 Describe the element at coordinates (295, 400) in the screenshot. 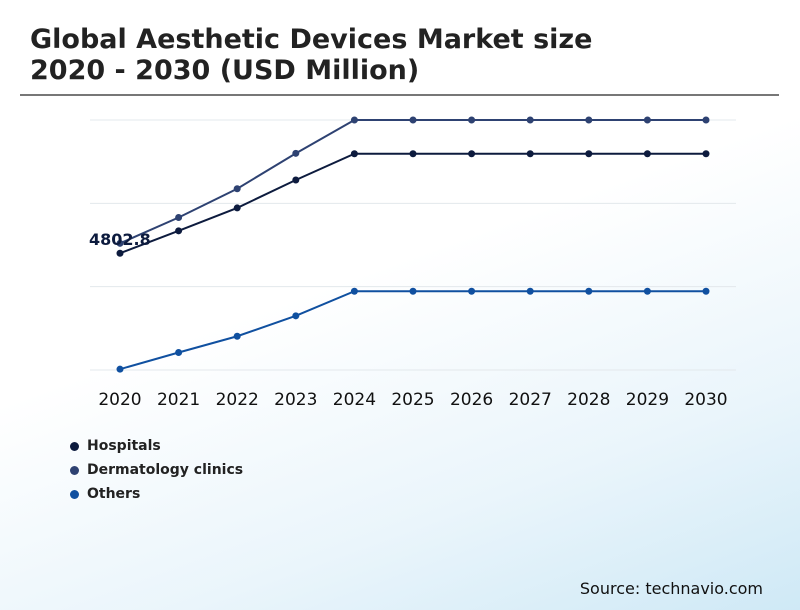

I see `x-tick-label-2023: 2023` at that location.